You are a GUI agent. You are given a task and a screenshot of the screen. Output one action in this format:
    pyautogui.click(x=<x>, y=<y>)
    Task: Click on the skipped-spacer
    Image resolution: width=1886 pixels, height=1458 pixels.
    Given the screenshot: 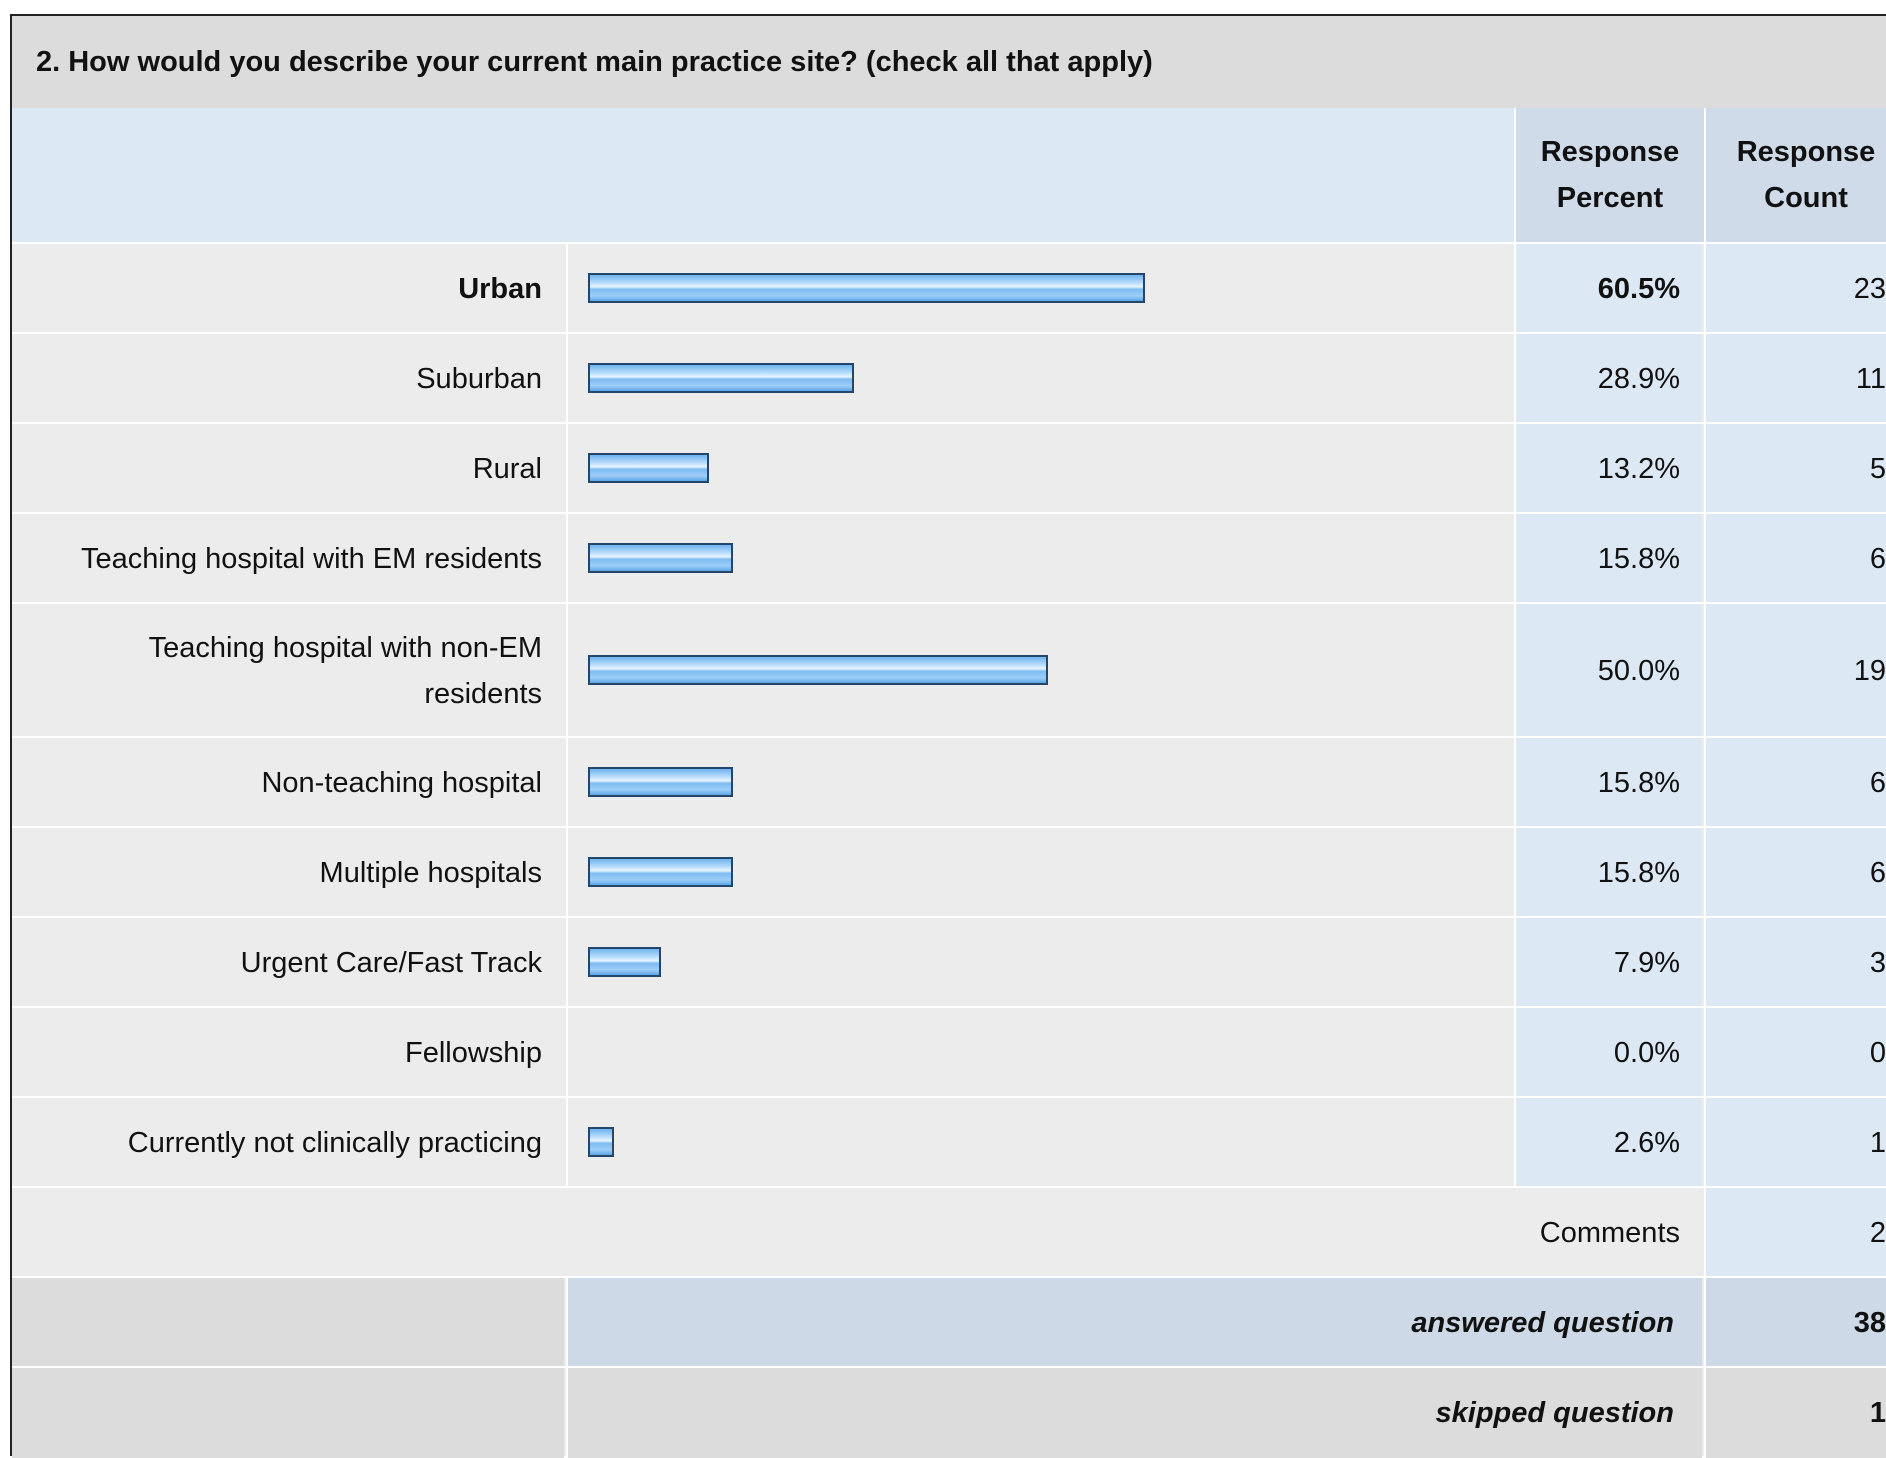 What is the action you would take?
    pyautogui.click(x=288, y=1413)
    